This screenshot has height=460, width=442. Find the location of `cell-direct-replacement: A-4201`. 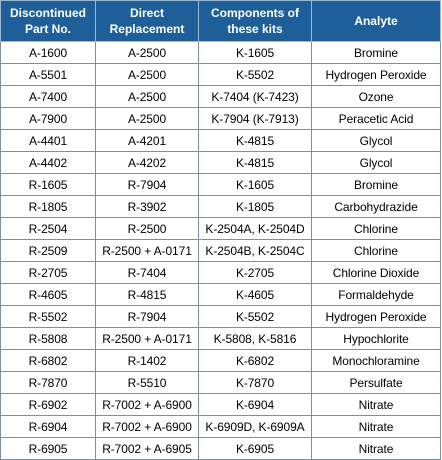

cell-direct-replacement: A-4201 is located at coordinates (147, 140).